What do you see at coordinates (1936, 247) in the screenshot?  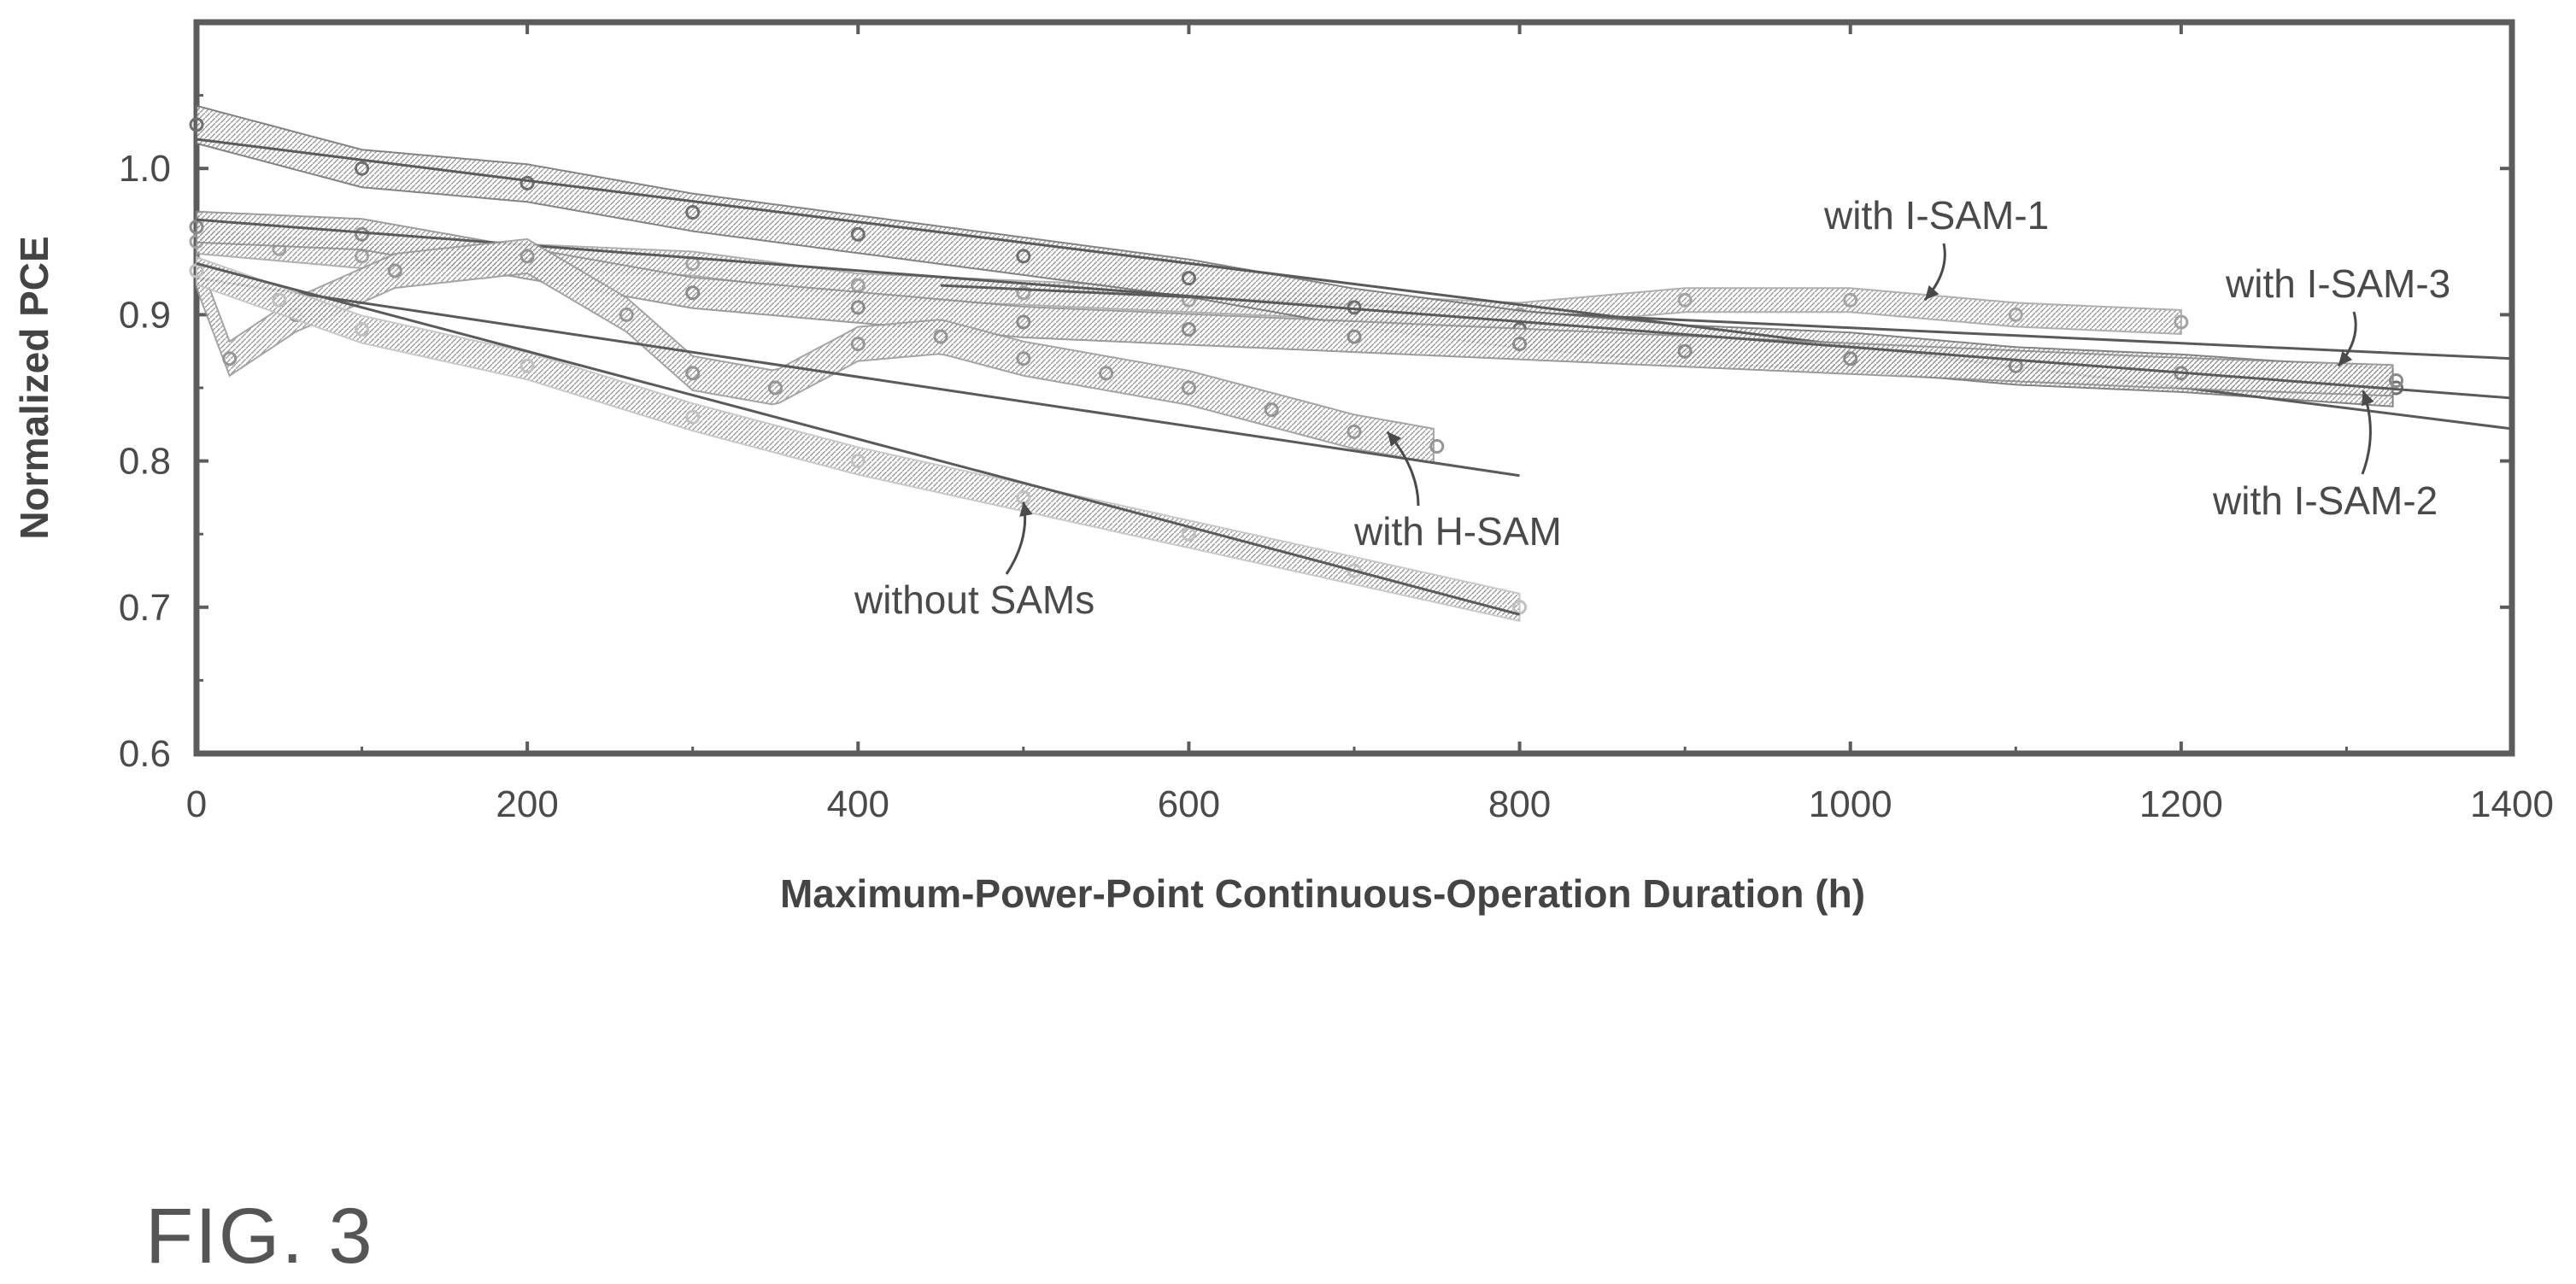 I see `annotation: with I-SAM-1` at bounding box center [1936, 247].